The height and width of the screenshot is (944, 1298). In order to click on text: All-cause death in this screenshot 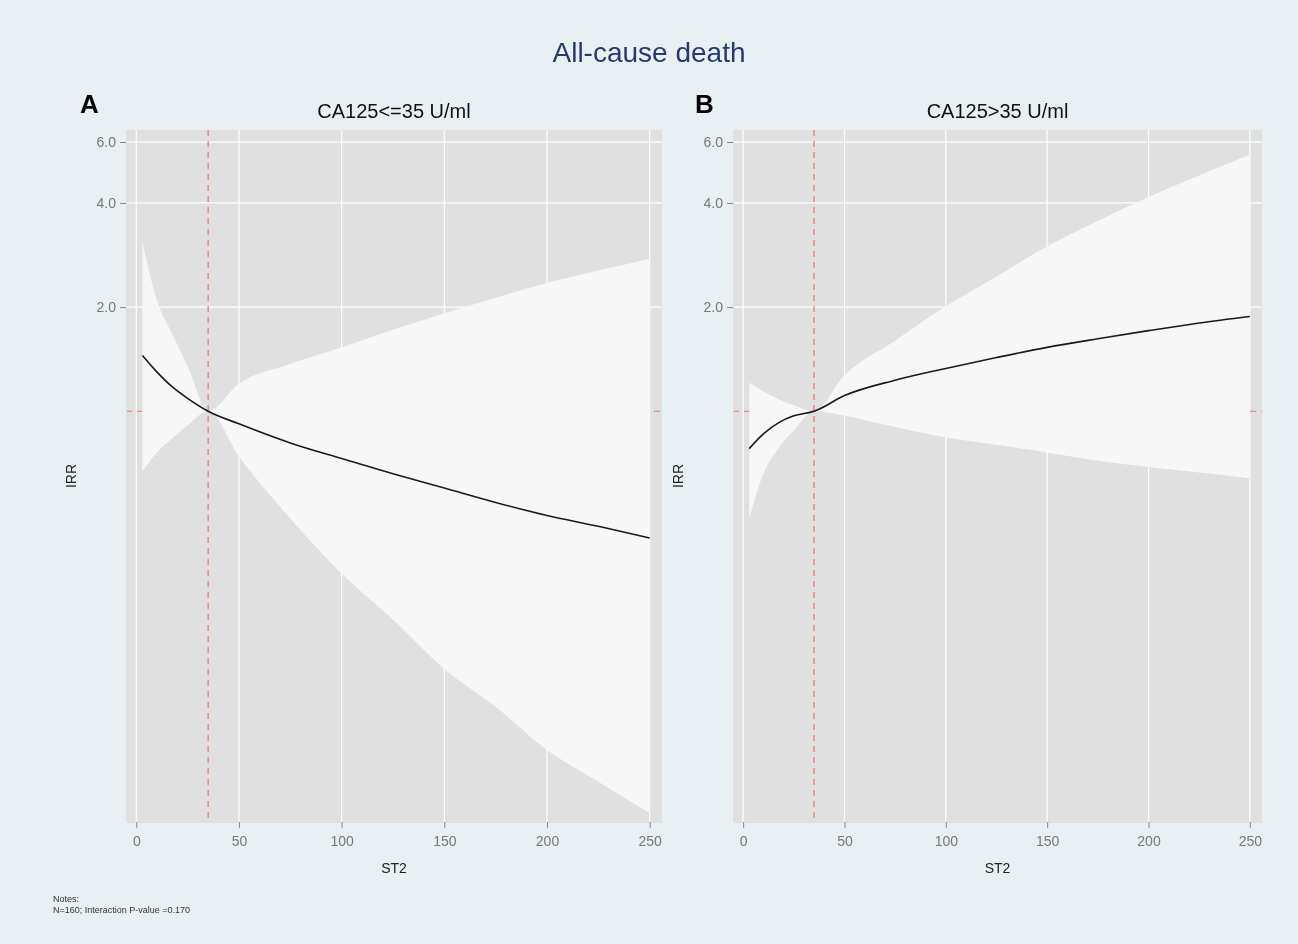, I will do `click(649, 52)`.